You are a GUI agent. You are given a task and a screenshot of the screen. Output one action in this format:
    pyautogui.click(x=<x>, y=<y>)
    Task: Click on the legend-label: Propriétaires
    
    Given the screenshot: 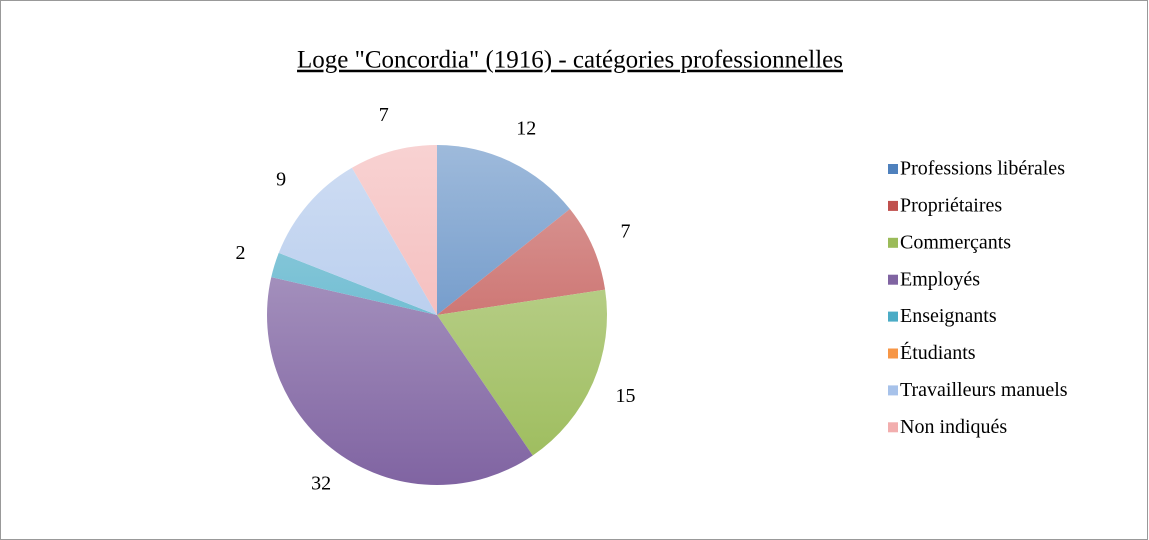 What is the action you would take?
    pyautogui.click(x=951, y=205)
    